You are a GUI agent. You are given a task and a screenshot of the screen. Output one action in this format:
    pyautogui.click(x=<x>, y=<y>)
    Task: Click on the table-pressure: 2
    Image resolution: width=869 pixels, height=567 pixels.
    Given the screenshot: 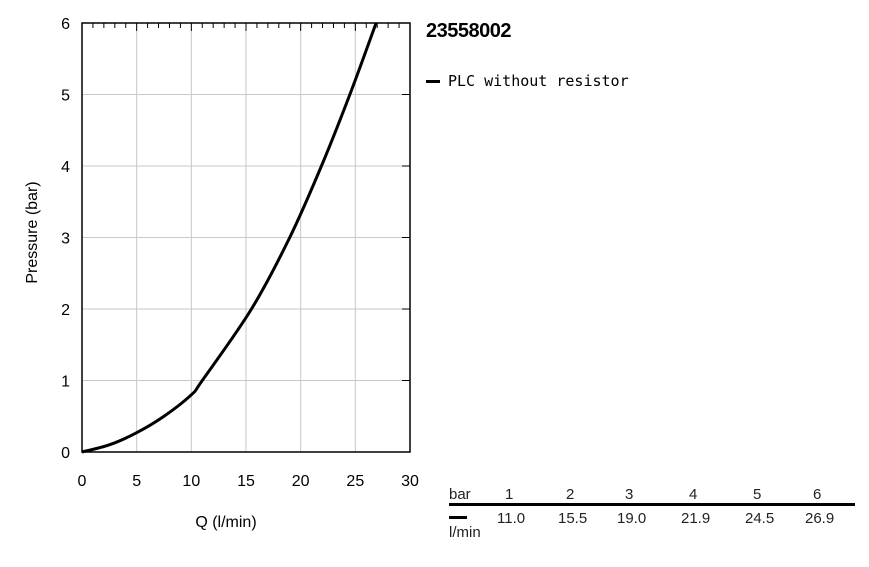 What is the action you would take?
    pyautogui.click(x=570, y=494)
    